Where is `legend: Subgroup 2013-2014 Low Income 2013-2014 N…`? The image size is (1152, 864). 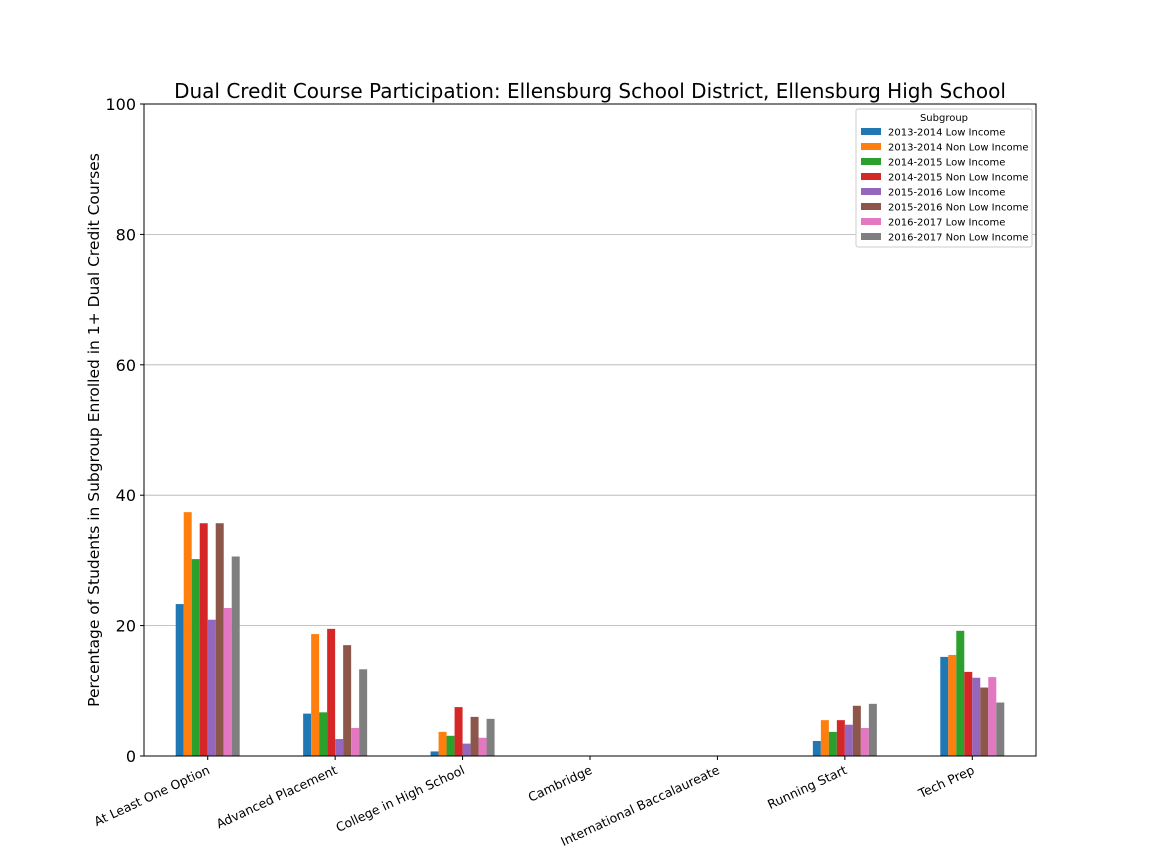 legend: Subgroup 2013-2014 Low Income 2013-2014 N… is located at coordinates (944, 178).